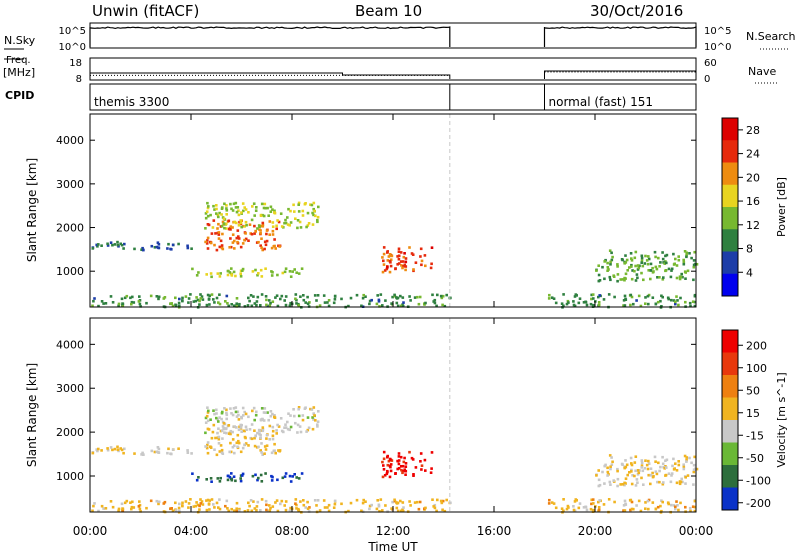 This screenshot has width=800, height=554. I want to click on x-tick-label: 04:00, so click(191, 531).